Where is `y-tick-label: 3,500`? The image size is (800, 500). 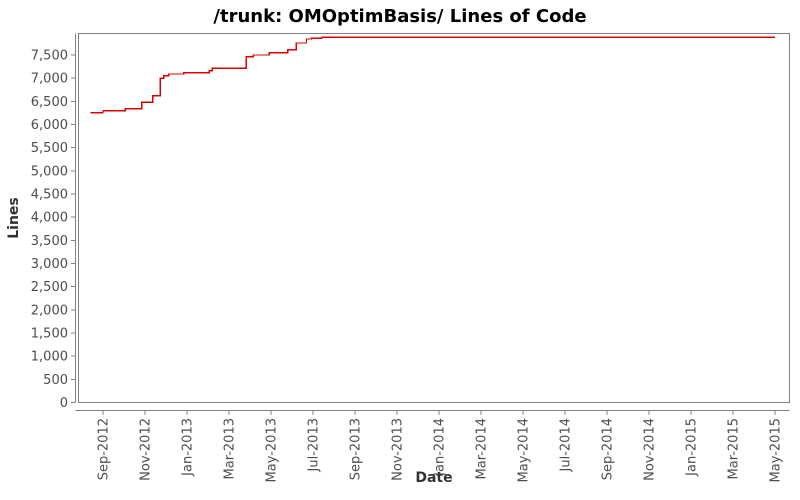
y-tick-label: 3,500 is located at coordinates (49, 241).